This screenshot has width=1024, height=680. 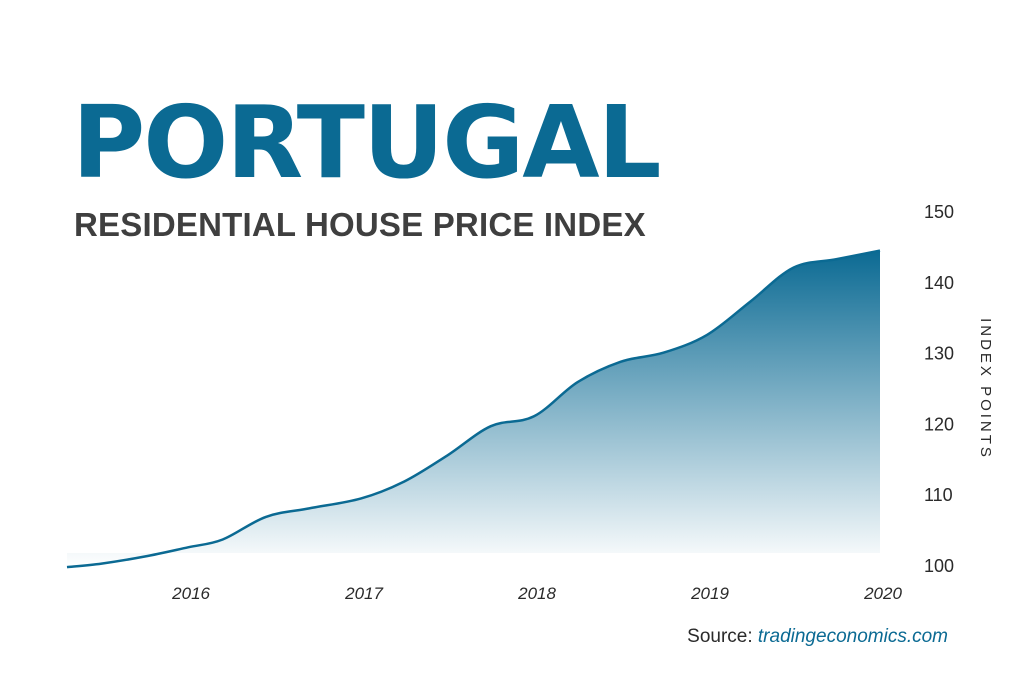 I want to click on chart-title: PORTUGAL, so click(x=366, y=142).